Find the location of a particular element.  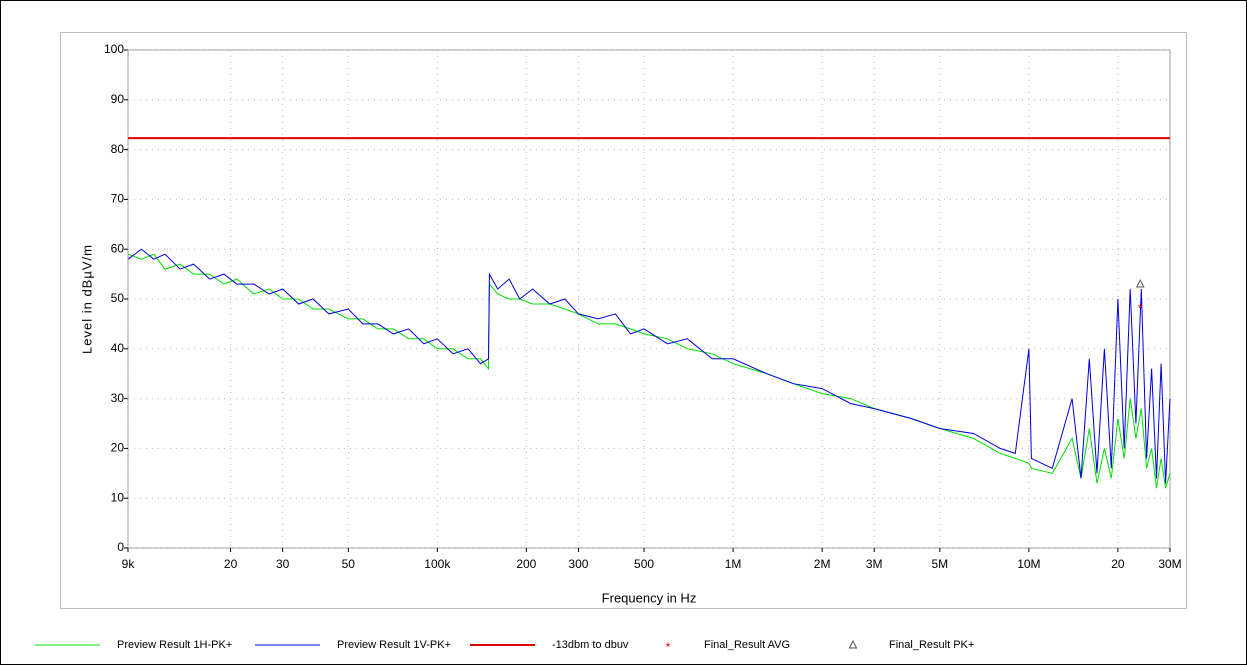

x-tick-label: 1M is located at coordinates (733, 564).